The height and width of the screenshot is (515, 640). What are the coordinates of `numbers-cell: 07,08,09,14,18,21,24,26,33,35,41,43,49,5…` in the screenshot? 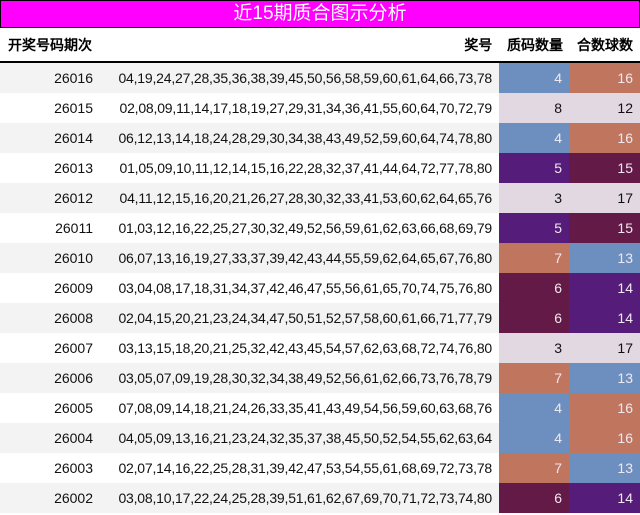 It's located at (305, 408).